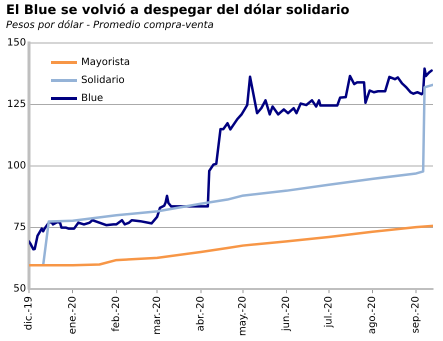 This screenshot has height=341, width=443. What do you see at coordinates (116, 314) in the screenshot?
I see `x-tick-label: feb.-20` at bounding box center [116, 314].